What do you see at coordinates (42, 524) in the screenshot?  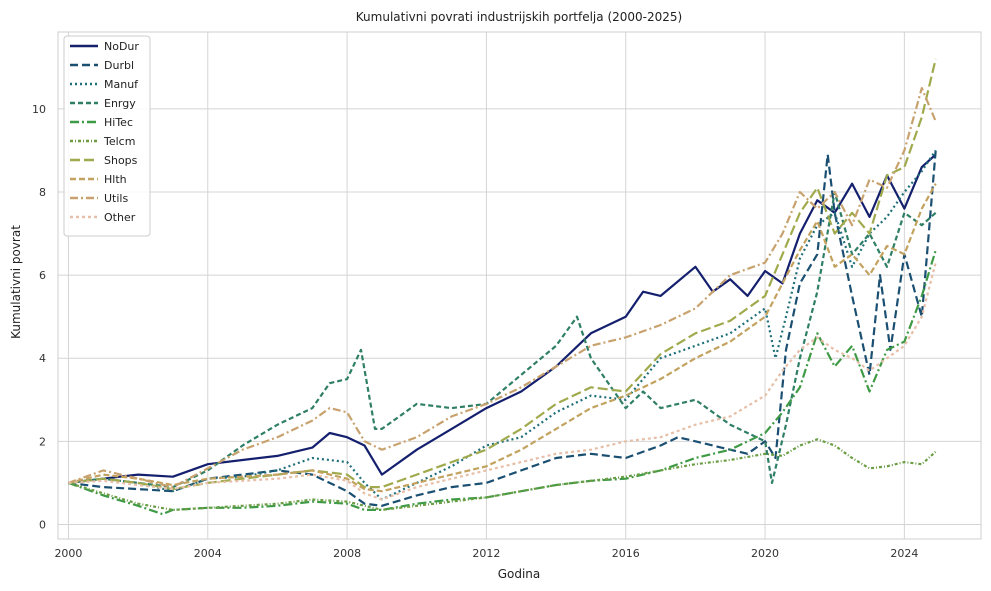 I see `y-tick-label: 0` at bounding box center [42, 524].